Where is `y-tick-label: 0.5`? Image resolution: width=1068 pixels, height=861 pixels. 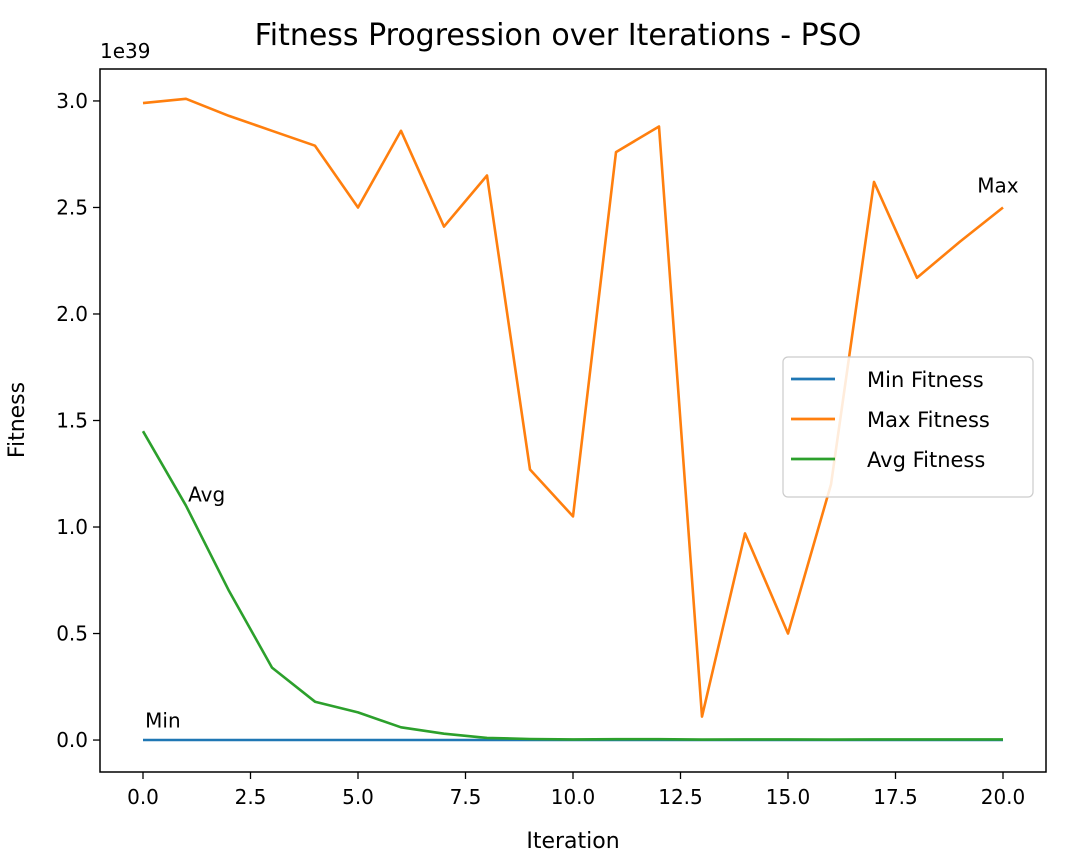
y-tick-label: 0.5 is located at coordinates (72, 634).